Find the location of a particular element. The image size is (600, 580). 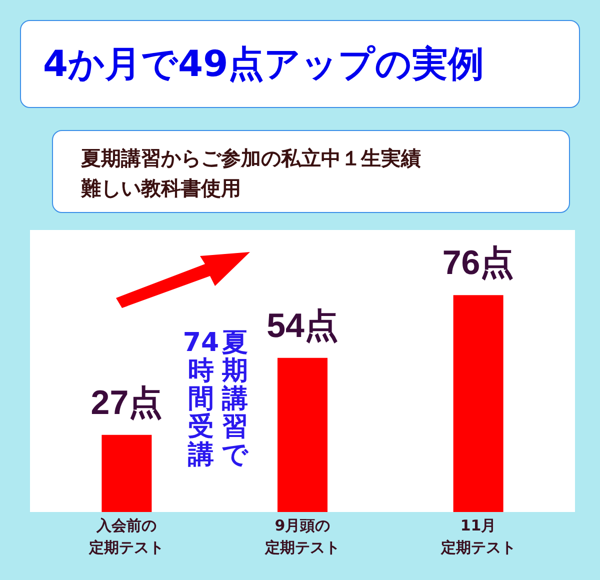

data-label: 76点 is located at coordinates (478, 263).